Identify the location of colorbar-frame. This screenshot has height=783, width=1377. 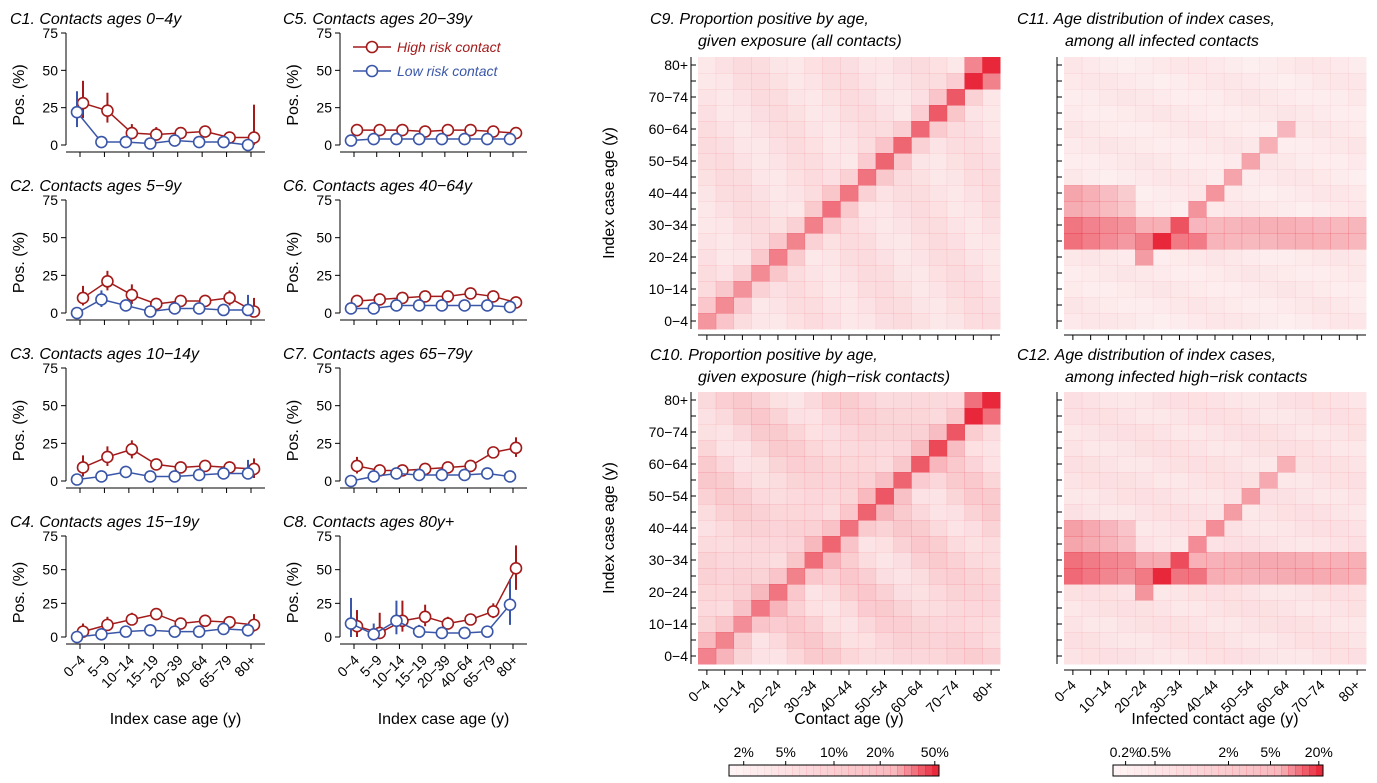
(1218, 770).